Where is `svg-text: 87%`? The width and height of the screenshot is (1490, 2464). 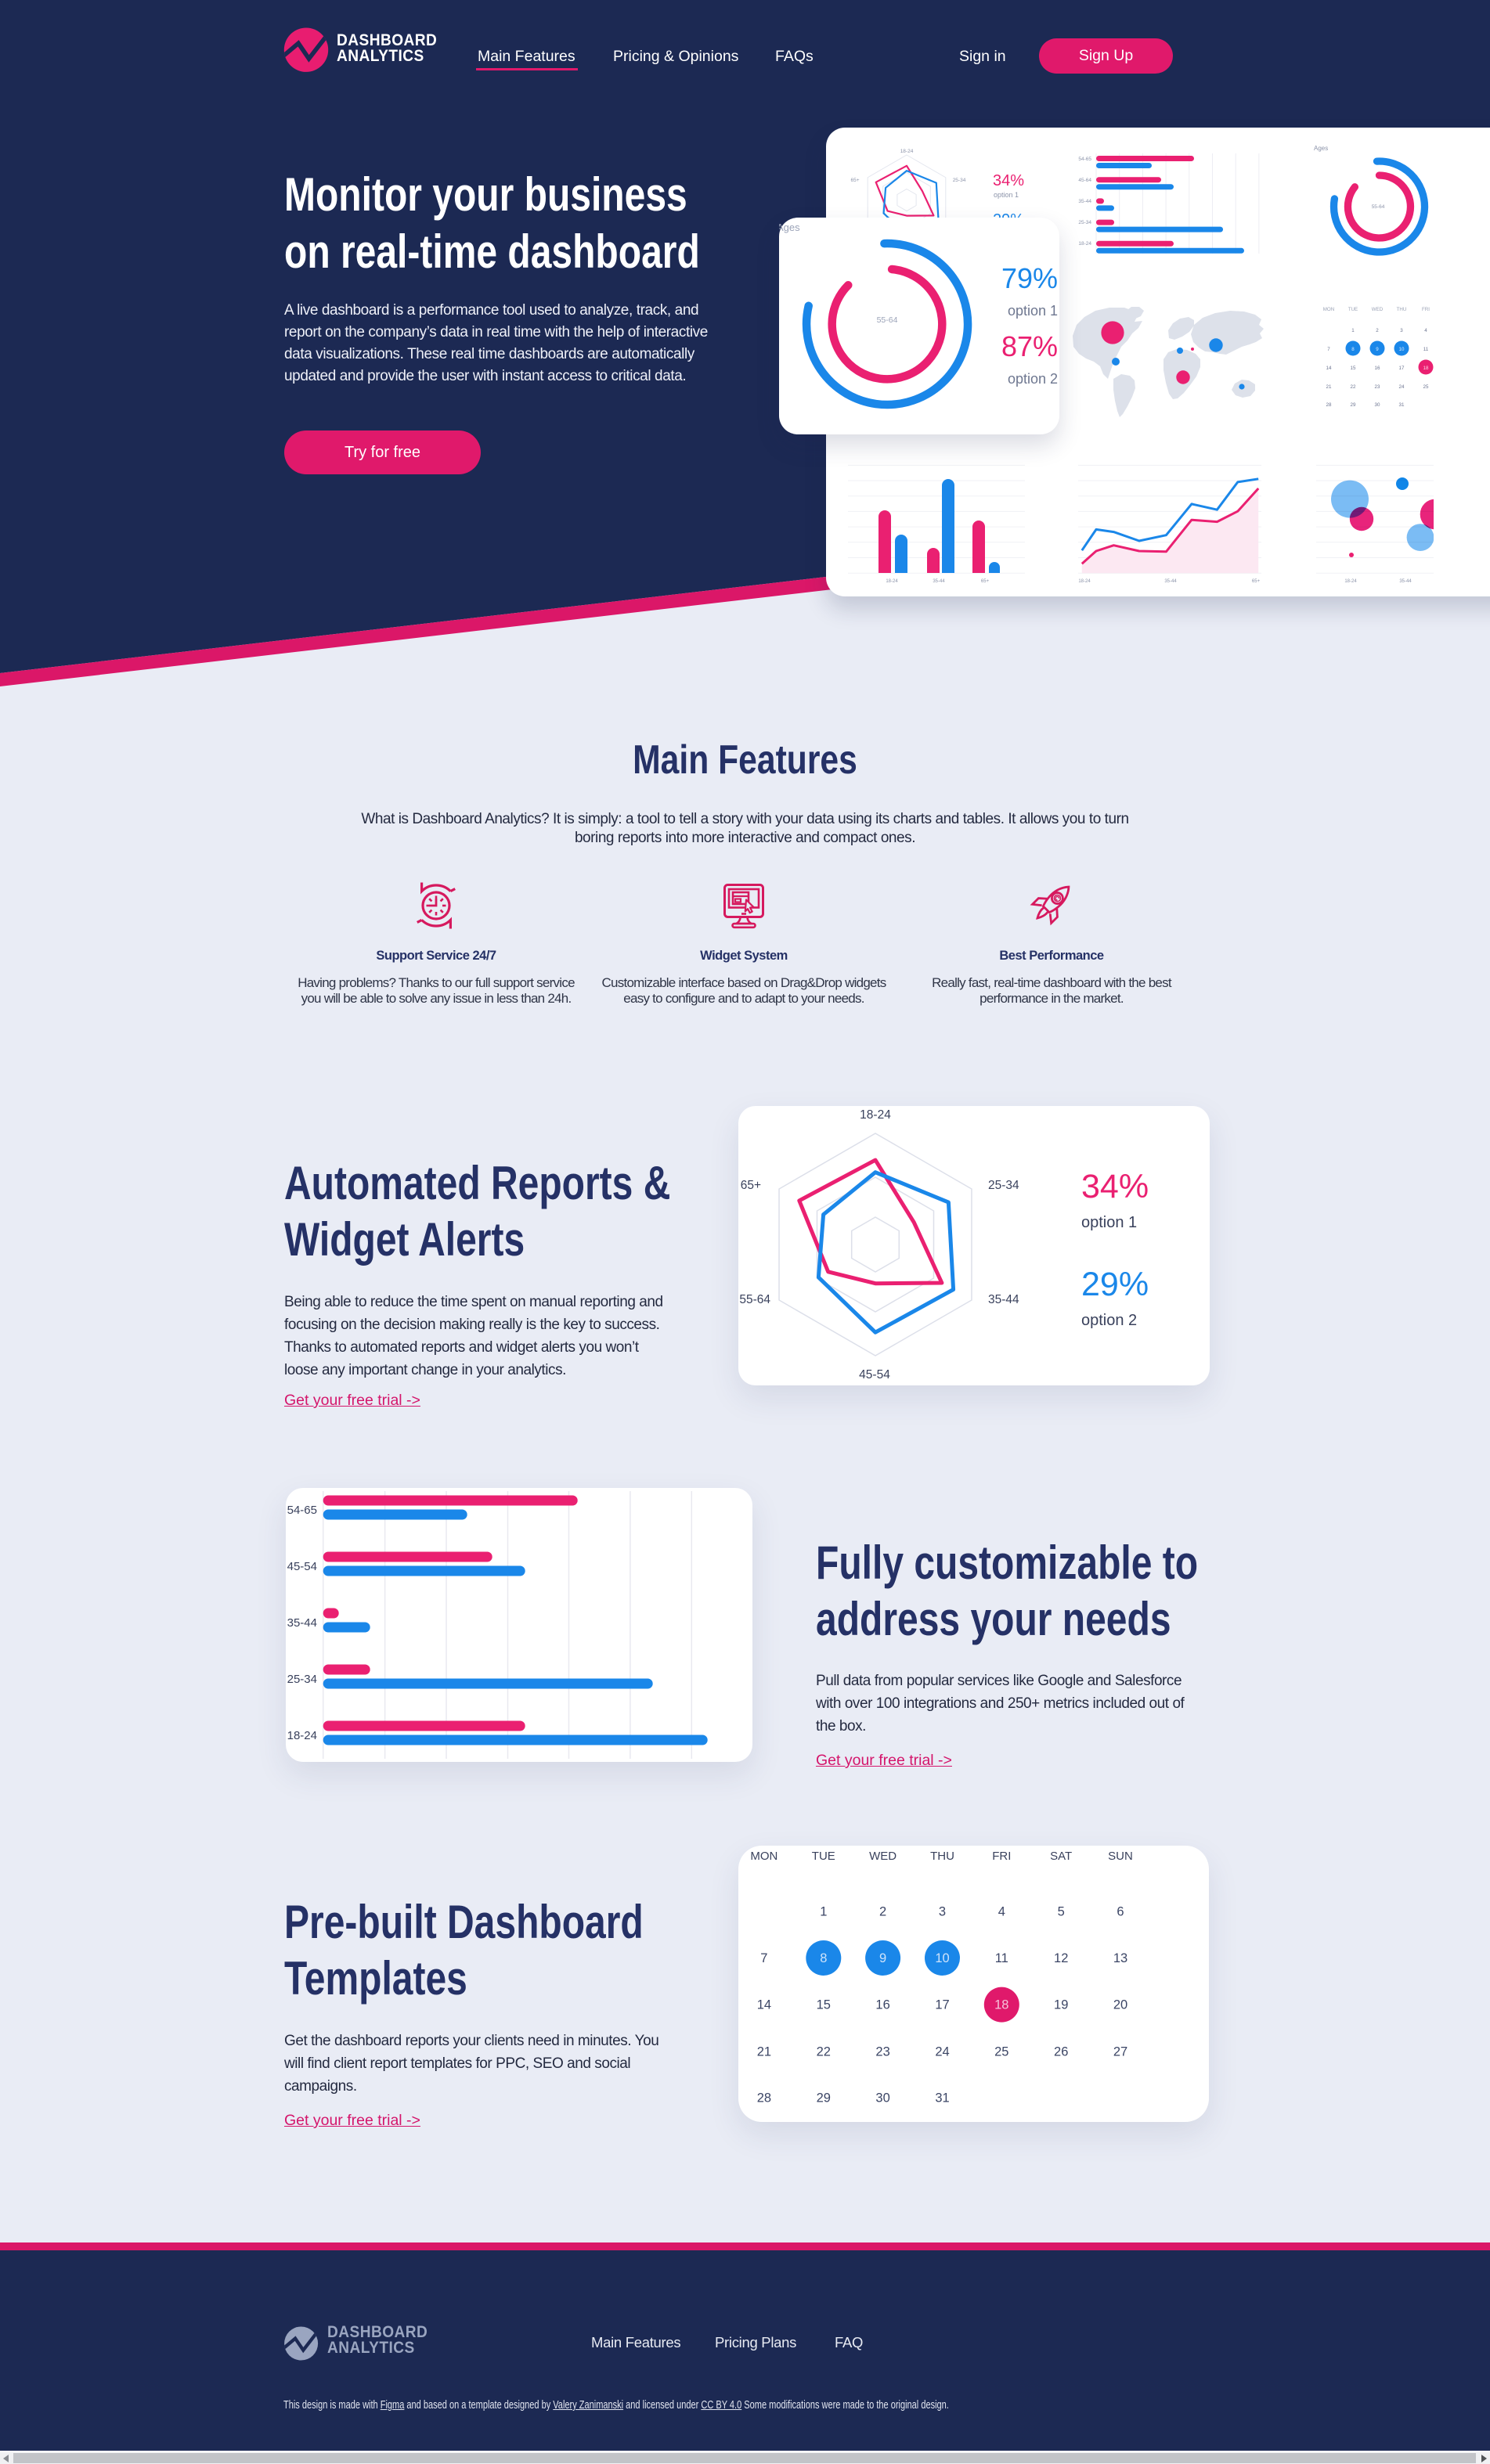 svg-text: 87% is located at coordinates (1029, 346).